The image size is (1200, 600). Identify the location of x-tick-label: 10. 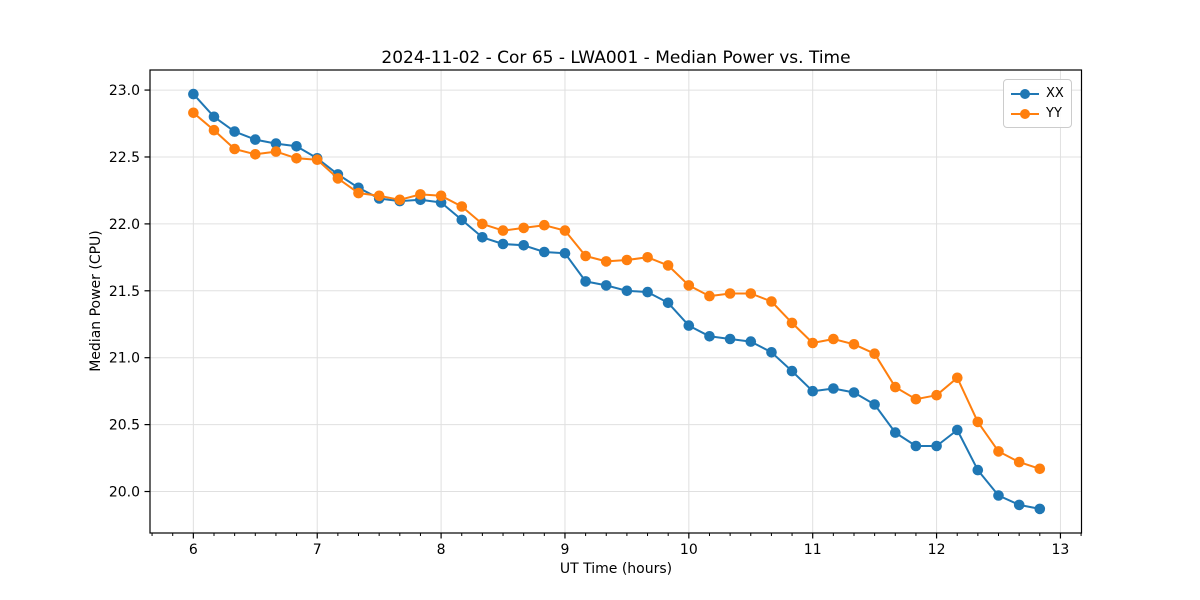
(689, 550).